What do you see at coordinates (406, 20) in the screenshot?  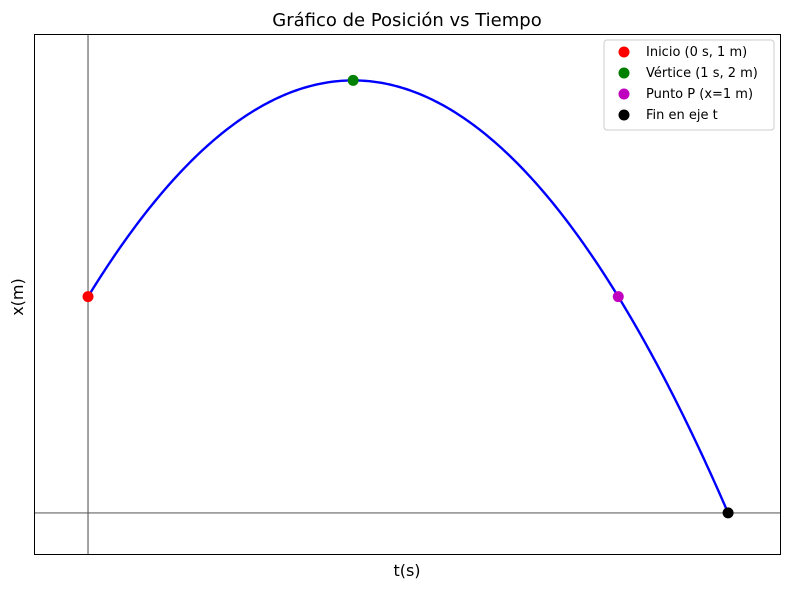 I see `chart-title: Gráfico de Posición vs Tiempo` at bounding box center [406, 20].